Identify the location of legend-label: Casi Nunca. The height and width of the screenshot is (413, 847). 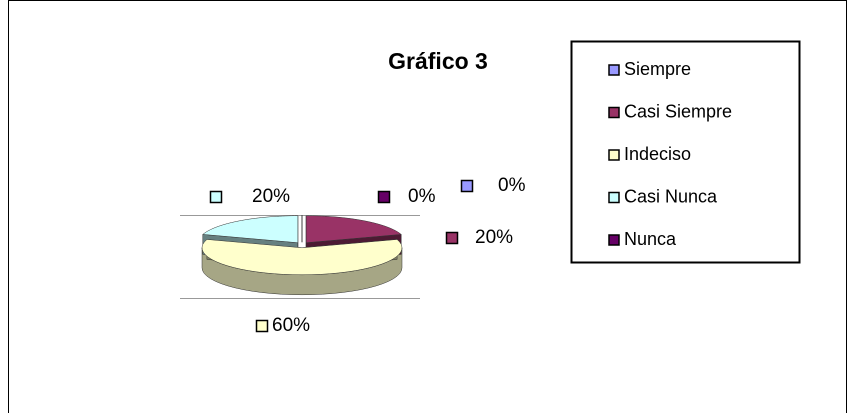
(671, 196).